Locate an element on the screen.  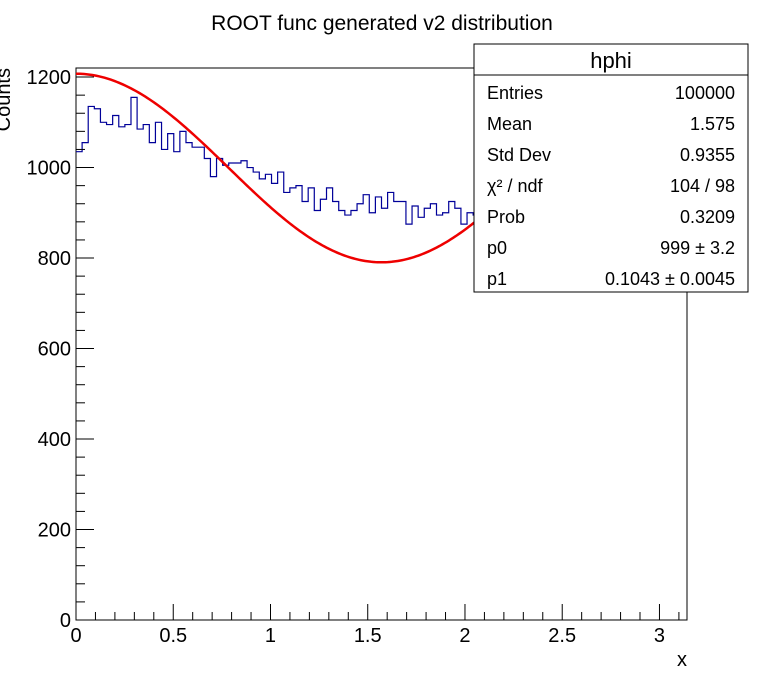
x-tick-label: 0.5 is located at coordinates (173, 636).